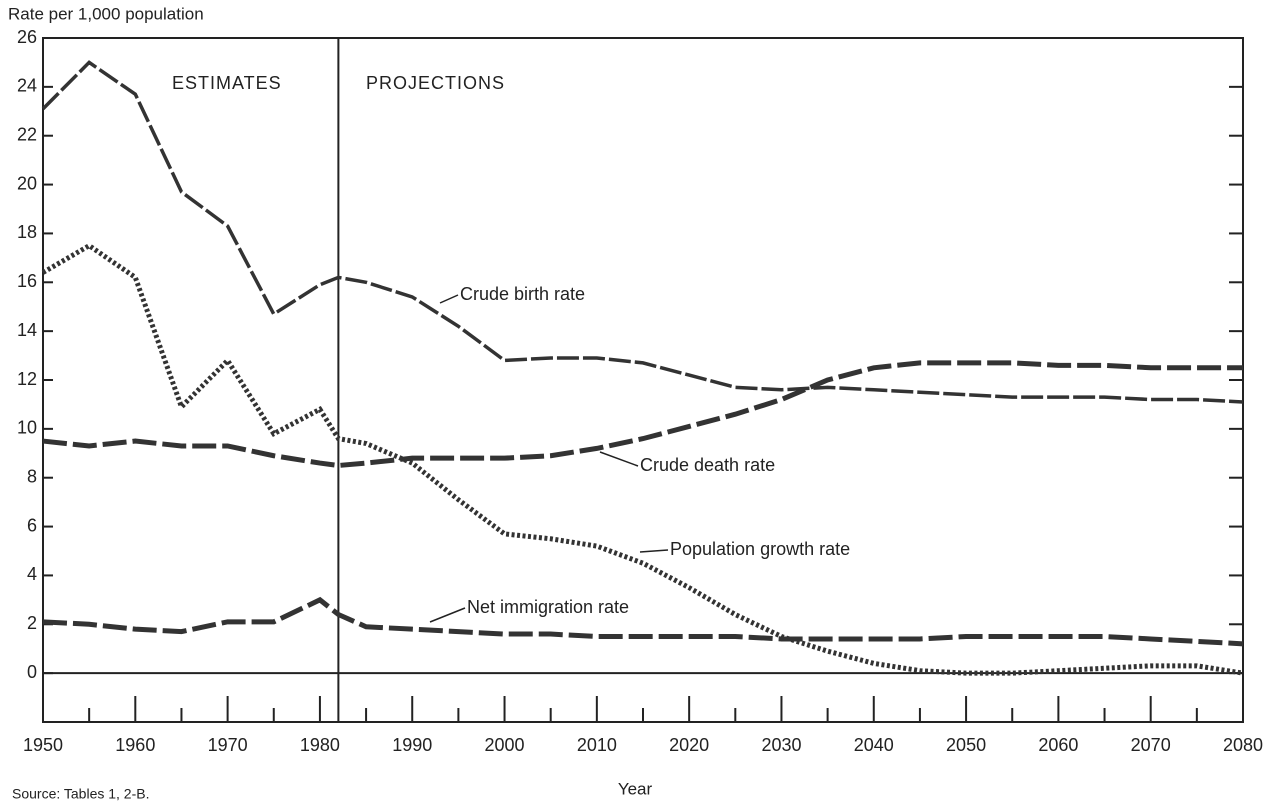  I want to click on y-tick-label: 2, so click(32, 623).